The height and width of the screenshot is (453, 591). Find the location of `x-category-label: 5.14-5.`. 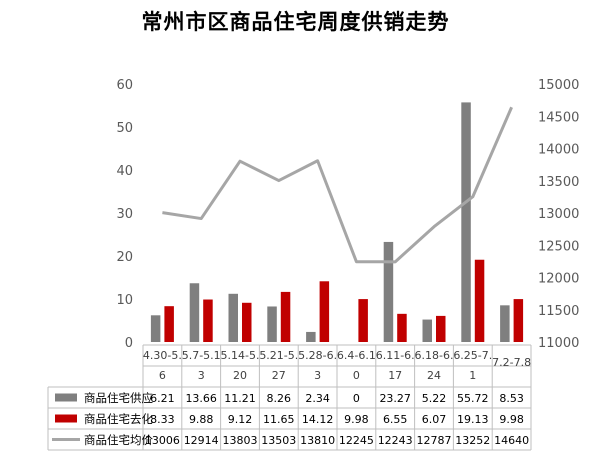

x-category-label: 5.14-5. is located at coordinates (240, 355).